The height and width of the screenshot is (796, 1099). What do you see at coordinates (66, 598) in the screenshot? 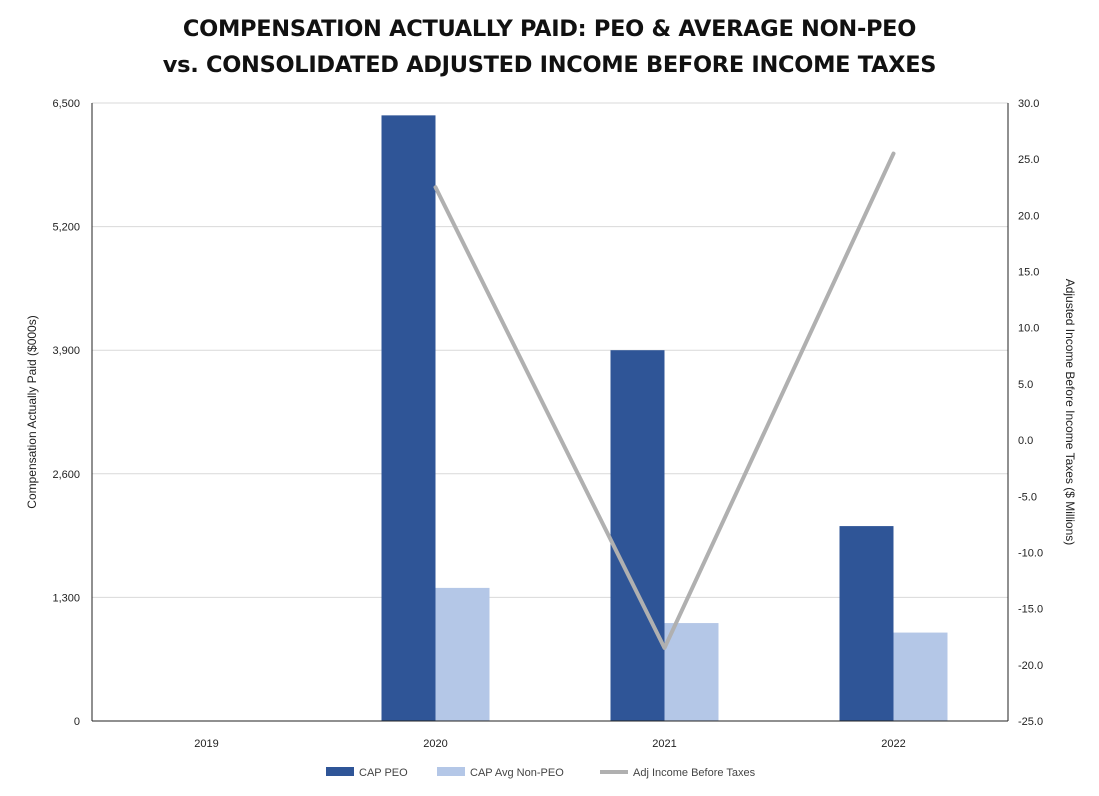
I see `left-tick-label: 1,300` at bounding box center [66, 598].